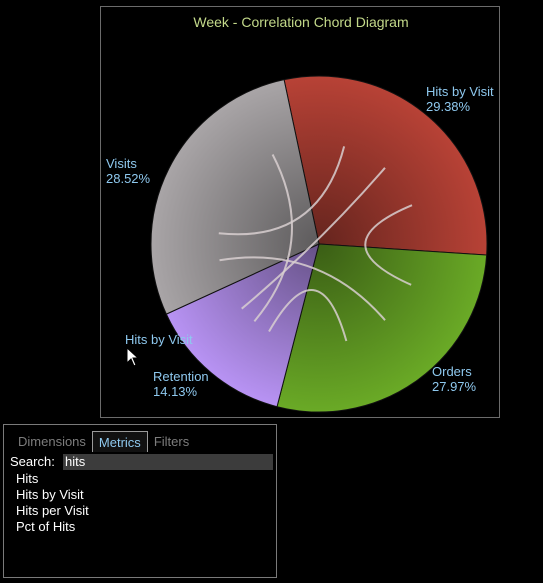 Image resolution: width=543 pixels, height=583 pixels. I want to click on segment-label-retention: Retention 14.13%, so click(181, 384).